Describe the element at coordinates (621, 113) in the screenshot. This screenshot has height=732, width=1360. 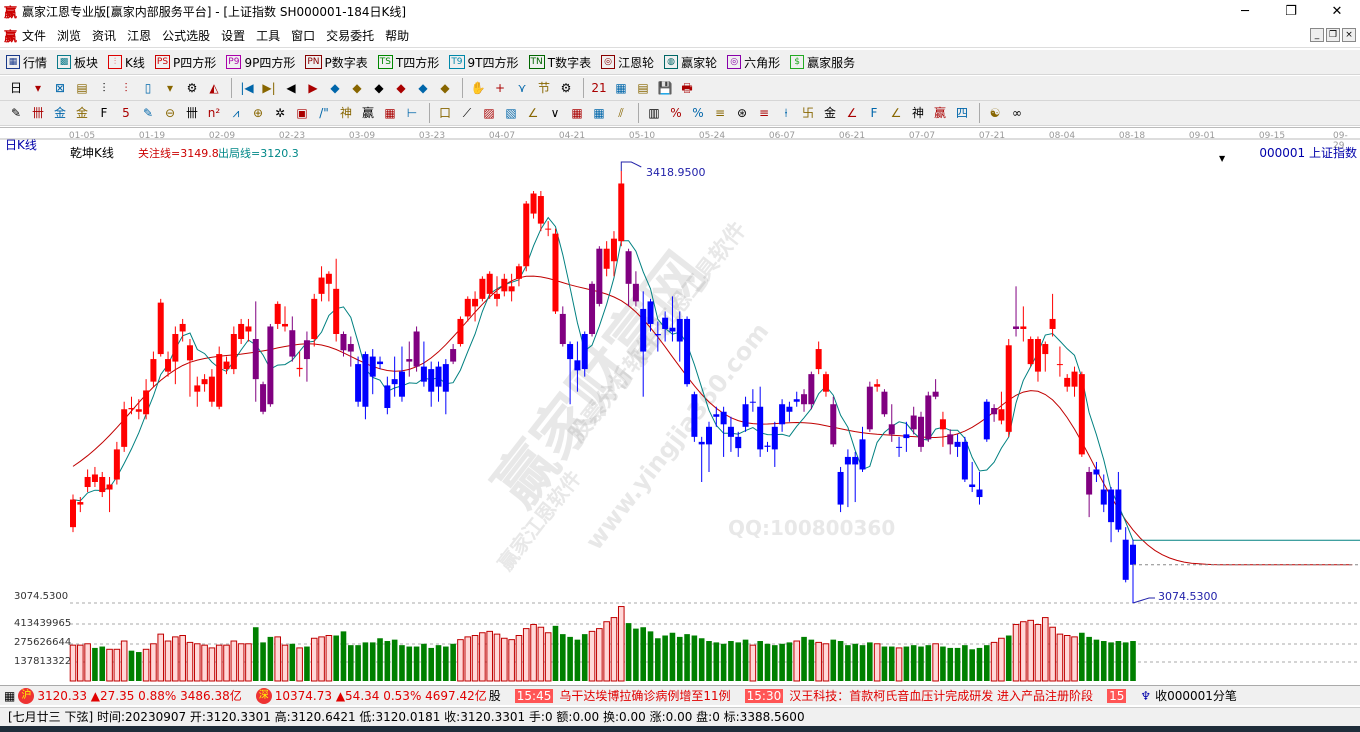
I see `toolbar3-icon-27: ⫽` at that location.